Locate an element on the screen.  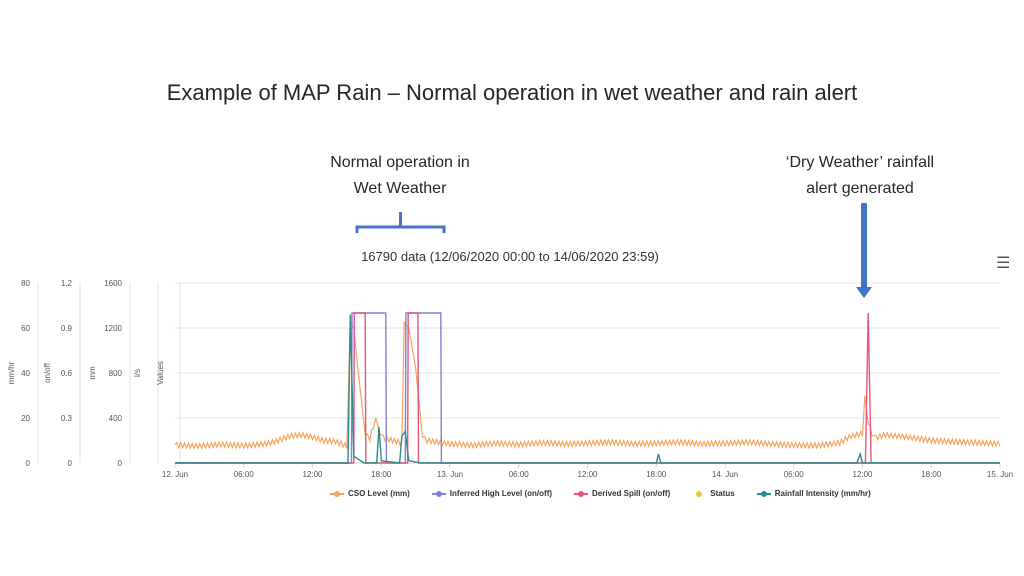
down-arrow is located at coordinates (864, 250).